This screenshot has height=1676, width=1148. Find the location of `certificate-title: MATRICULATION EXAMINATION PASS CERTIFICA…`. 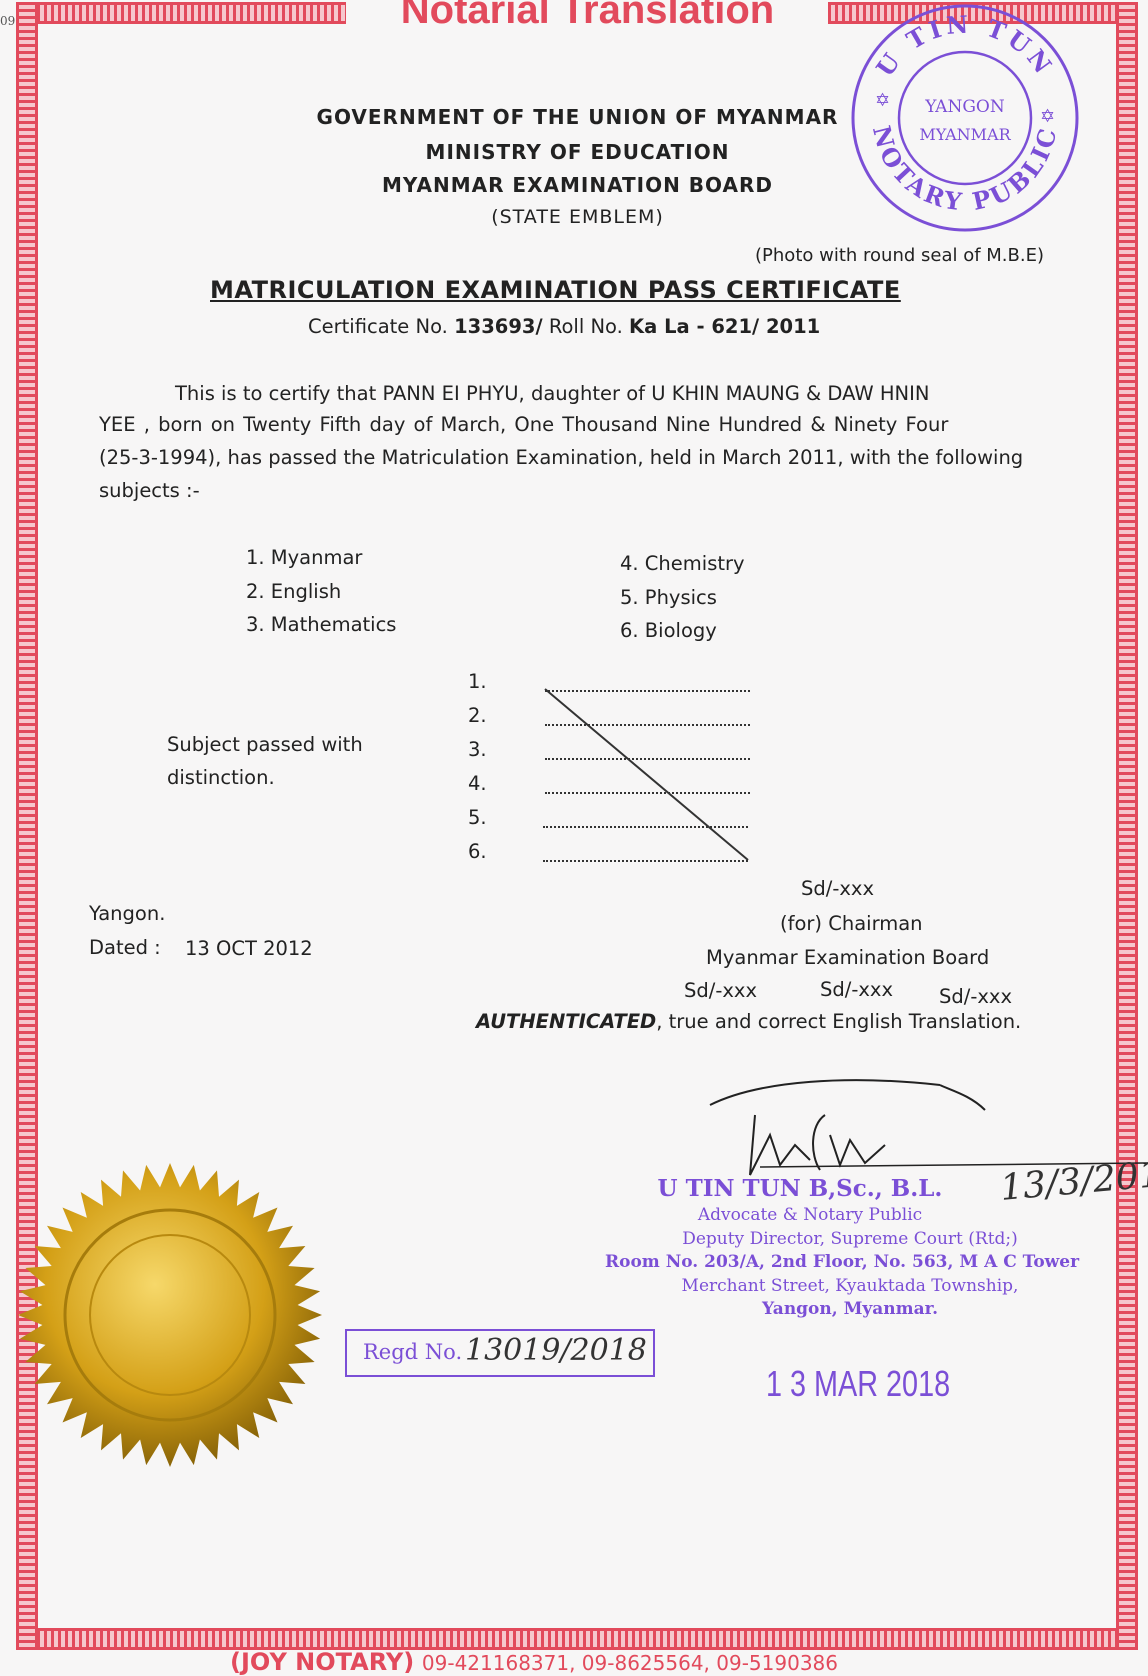

certificate-title: MATRICULATION EXAMINATION PASS CERTIFICA… is located at coordinates (555, 290).